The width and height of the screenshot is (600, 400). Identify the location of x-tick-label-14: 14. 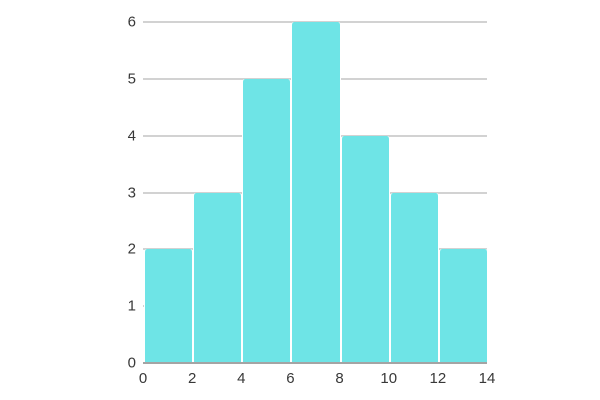
(487, 378).